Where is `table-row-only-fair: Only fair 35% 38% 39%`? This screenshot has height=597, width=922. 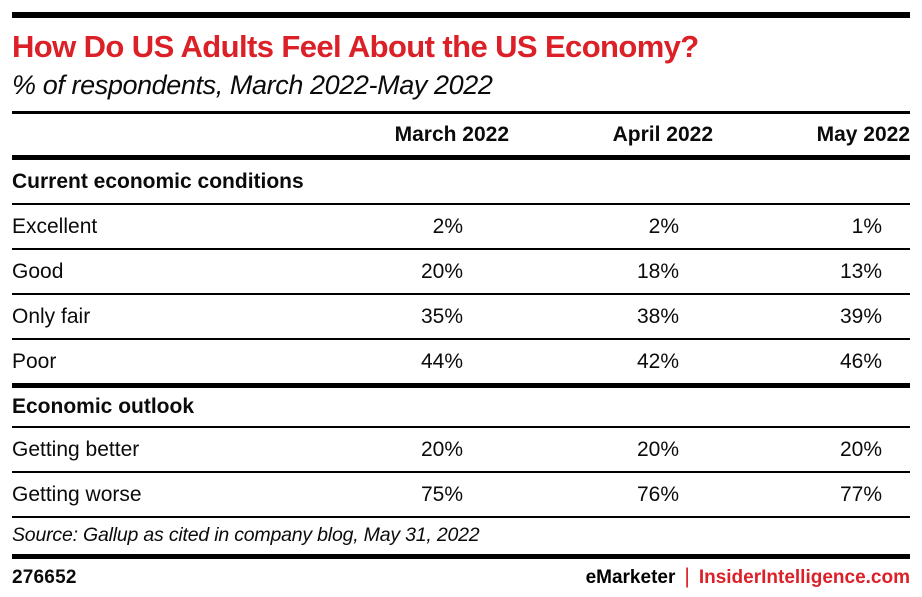
table-row-only-fair: Only fair 35% 38% 39% is located at coordinates (461, 317).